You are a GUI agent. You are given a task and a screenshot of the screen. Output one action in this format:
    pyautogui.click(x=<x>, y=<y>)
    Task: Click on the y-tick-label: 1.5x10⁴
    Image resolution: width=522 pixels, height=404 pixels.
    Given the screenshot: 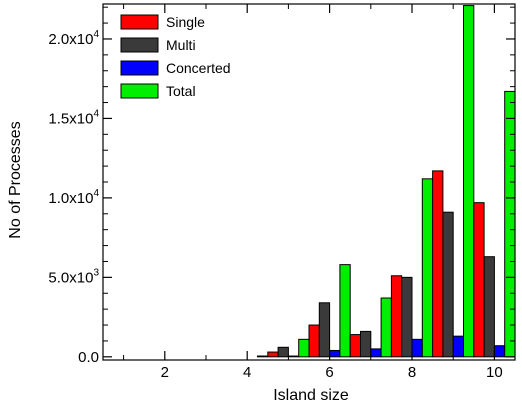 What is the action you would take?
    pyautogui.click(x=73, y=117)
    